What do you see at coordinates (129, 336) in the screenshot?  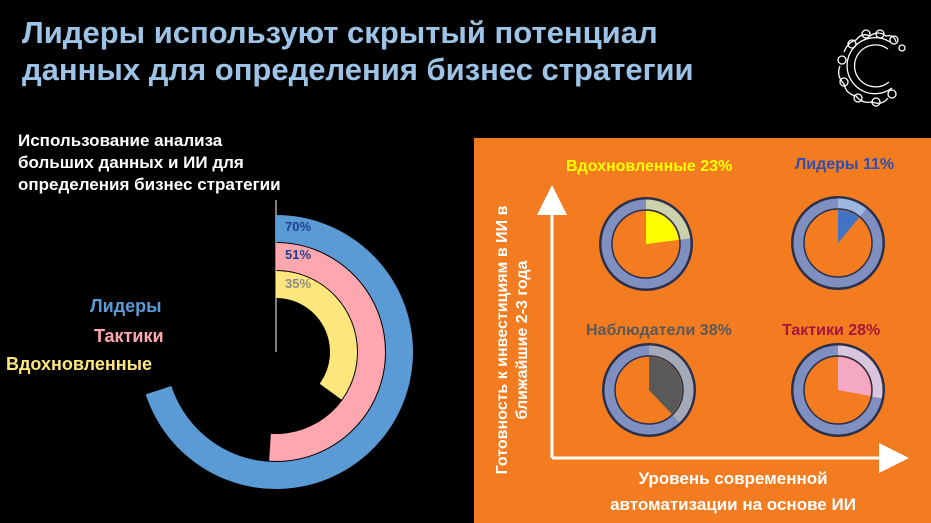 I see `legend-tactics: Тактики` at bounding box center [129, 336].